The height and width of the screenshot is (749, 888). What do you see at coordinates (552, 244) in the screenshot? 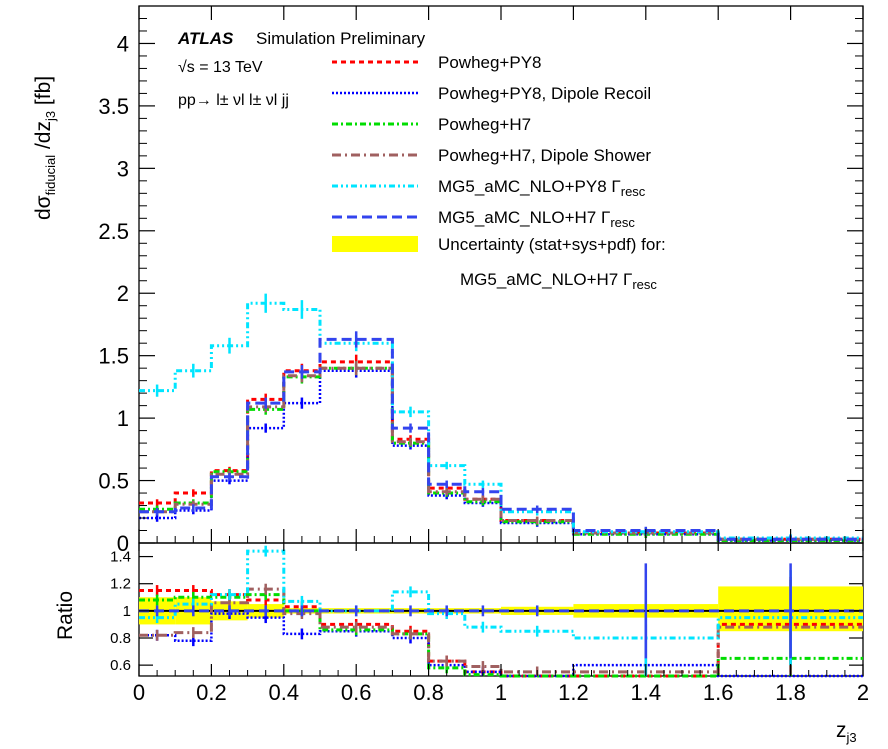
I see `legend-label-uncertainty: Uncertainty (stat+sys+pdf) for:` at bounding box center [552, 244].